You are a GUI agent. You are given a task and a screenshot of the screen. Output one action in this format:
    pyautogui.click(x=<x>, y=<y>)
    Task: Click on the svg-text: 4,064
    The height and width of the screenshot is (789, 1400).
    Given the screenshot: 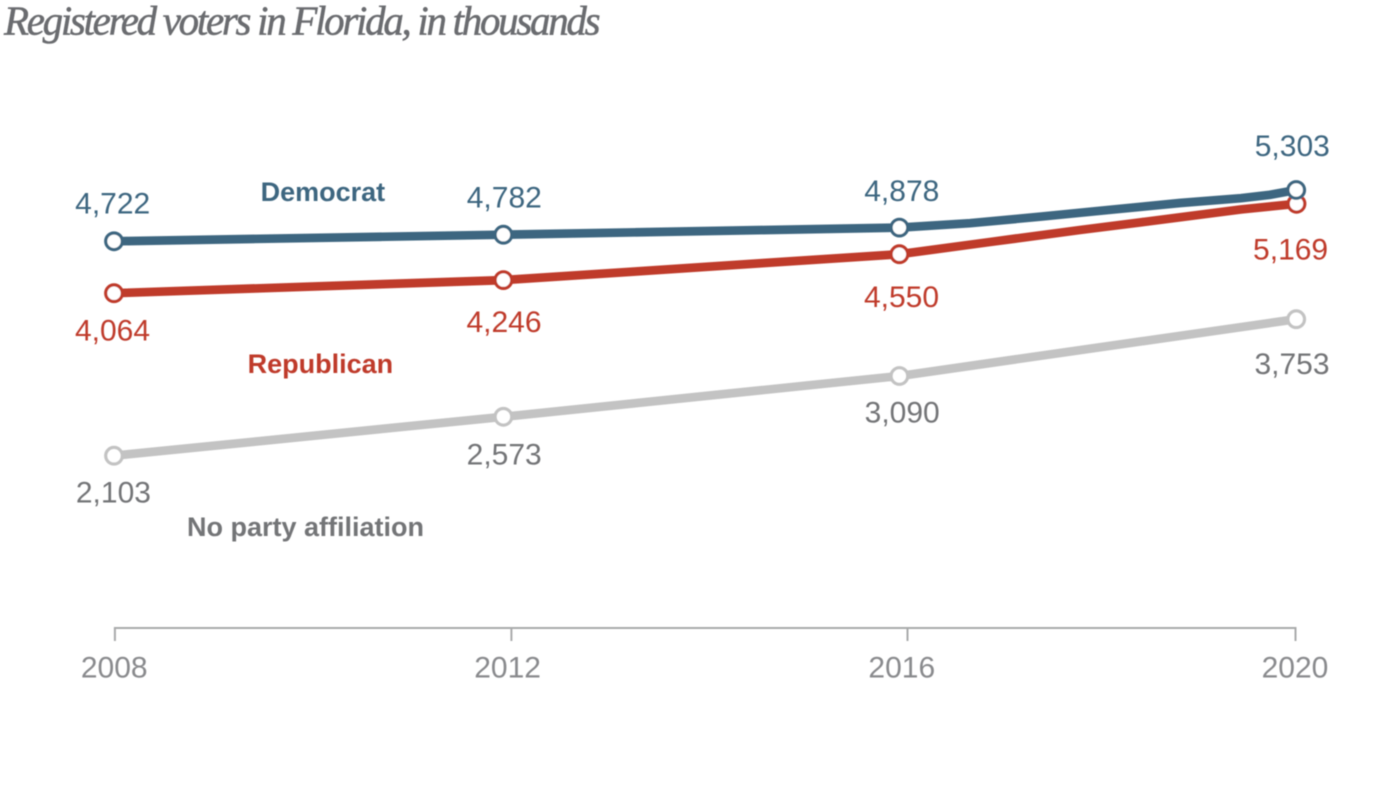 What is the action you would take?
    pyautogui.click(x=112, y=331)
    